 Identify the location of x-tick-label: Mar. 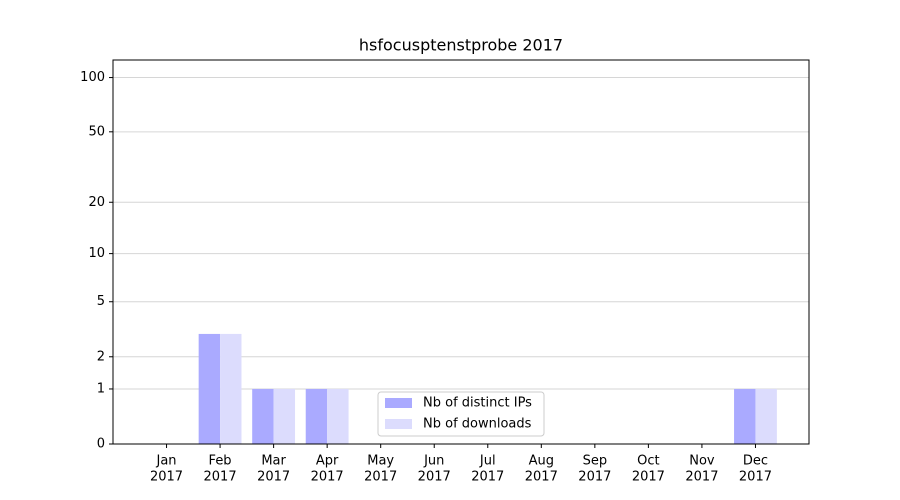
(273, 461).